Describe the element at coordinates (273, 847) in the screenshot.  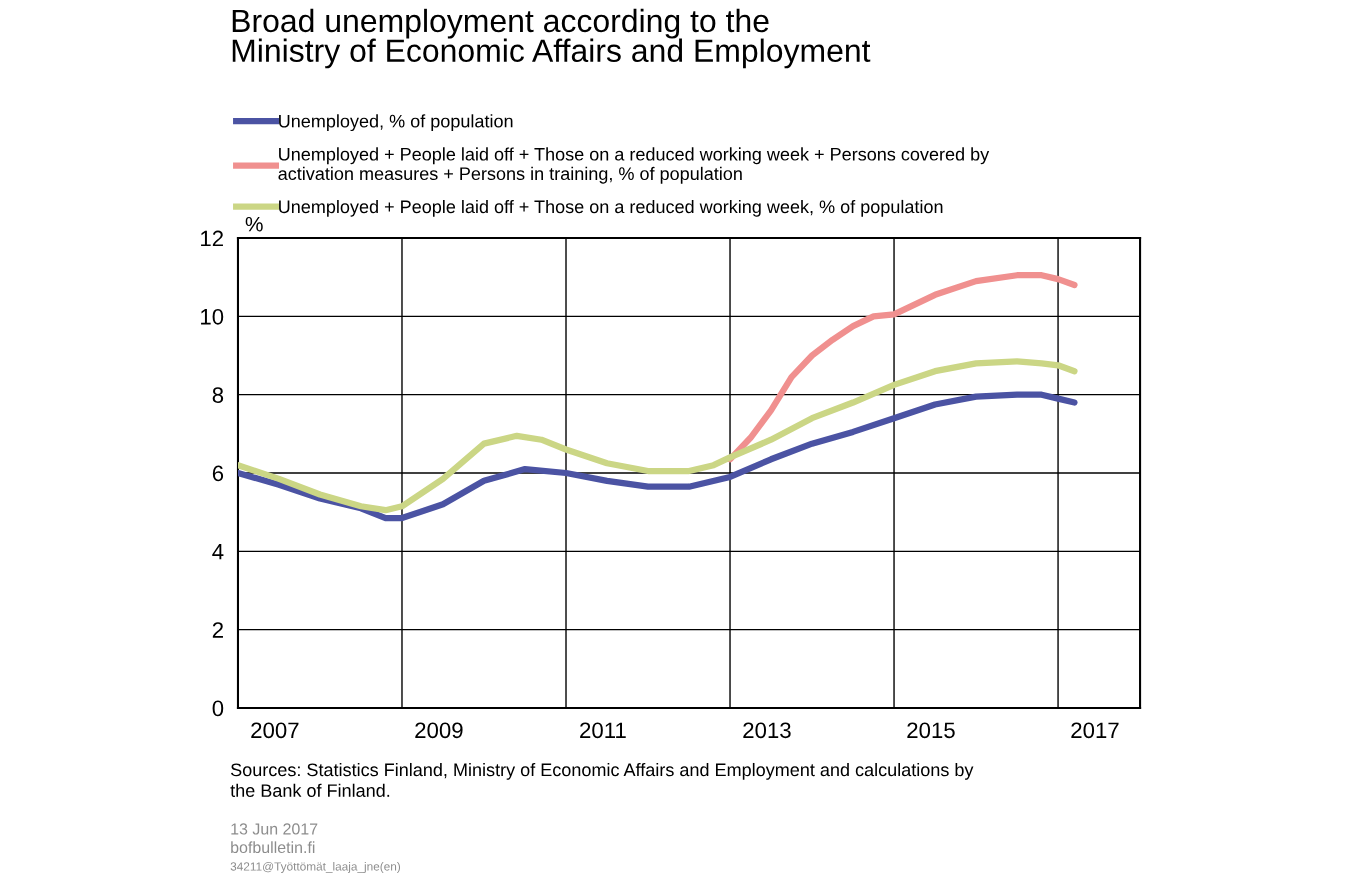
I see `text: bofbulletin.fi` at that location.